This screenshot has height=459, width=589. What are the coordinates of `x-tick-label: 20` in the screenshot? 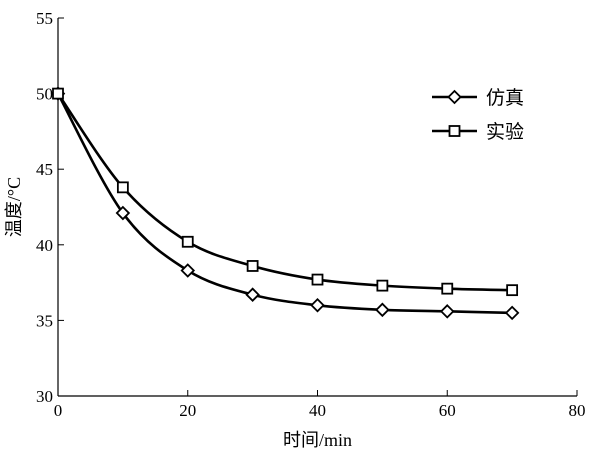 It's located at (187, 410).